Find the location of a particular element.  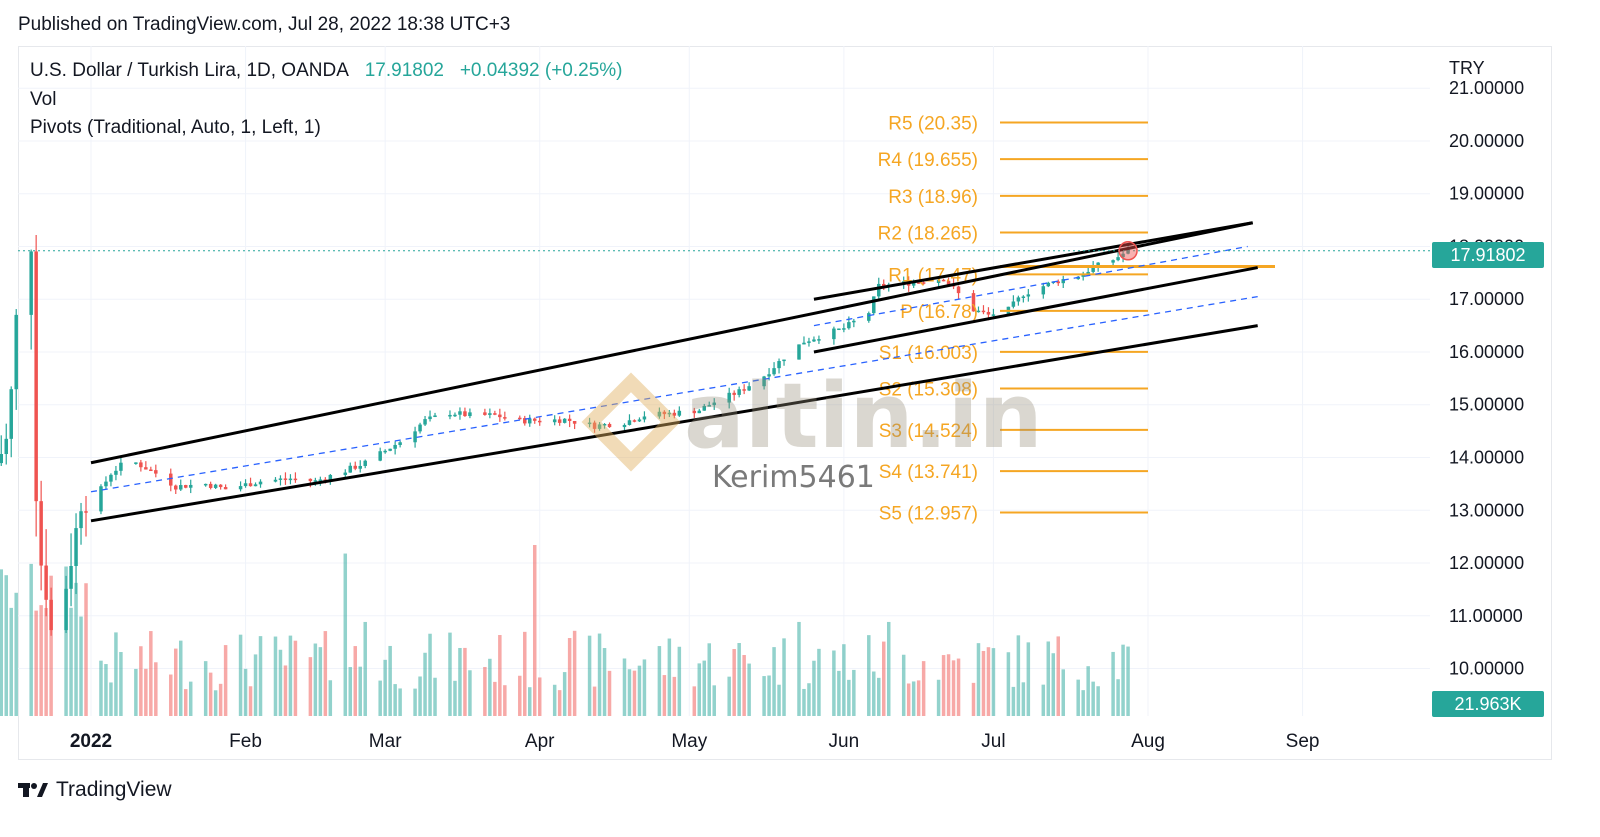

author-watermark: Kerim5461 is located at coordinates (793, 477).